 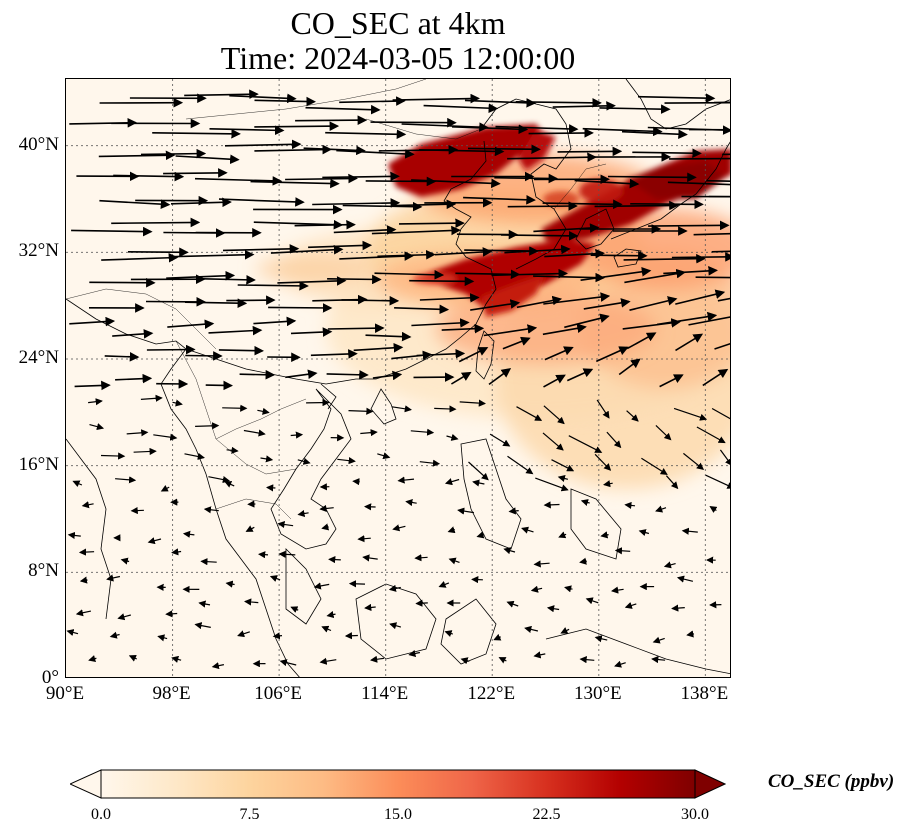 I want to click on colorbar-tick-label: 22.5, so click(x=546, y=814).